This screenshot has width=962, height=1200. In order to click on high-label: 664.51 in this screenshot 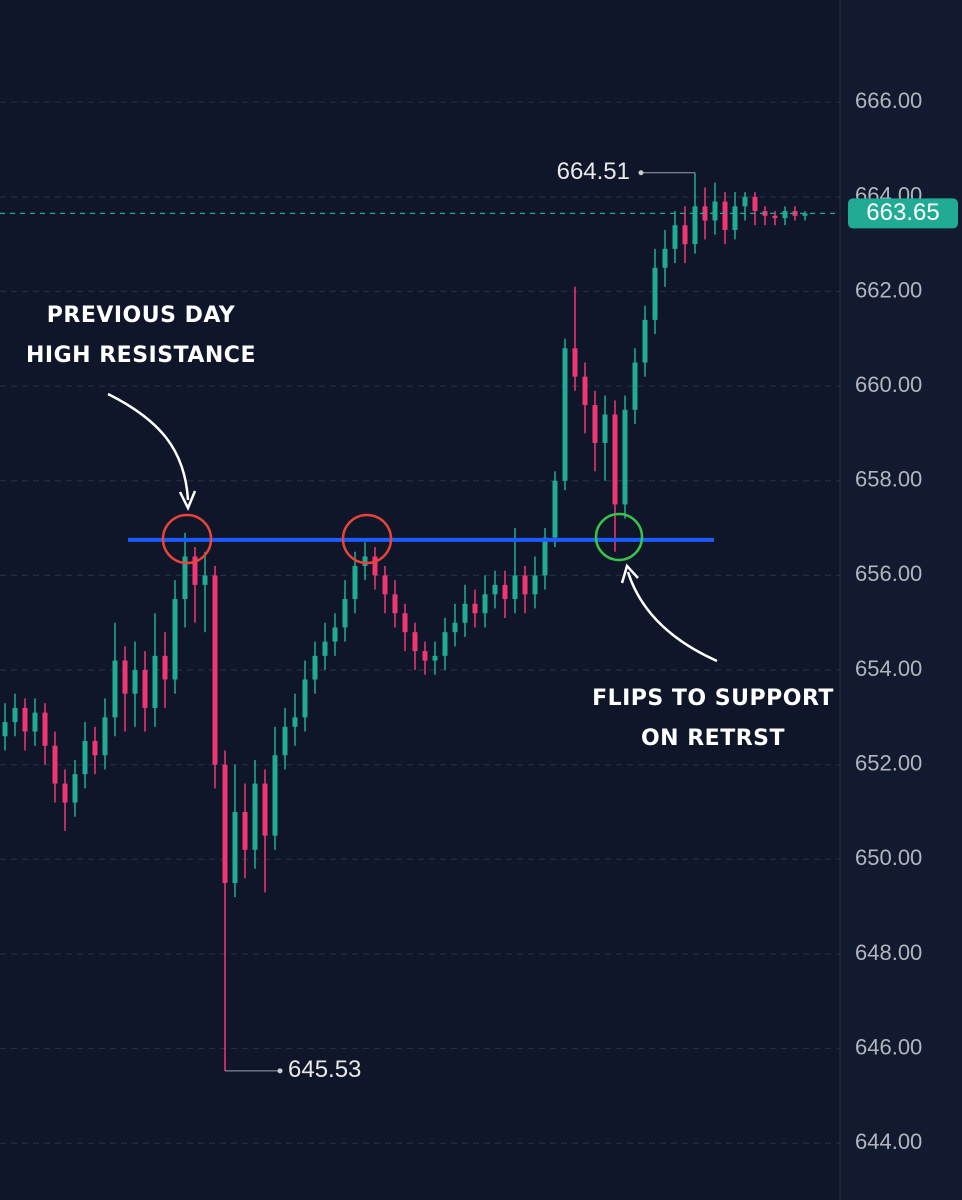, I will do `click(593, 171)`.